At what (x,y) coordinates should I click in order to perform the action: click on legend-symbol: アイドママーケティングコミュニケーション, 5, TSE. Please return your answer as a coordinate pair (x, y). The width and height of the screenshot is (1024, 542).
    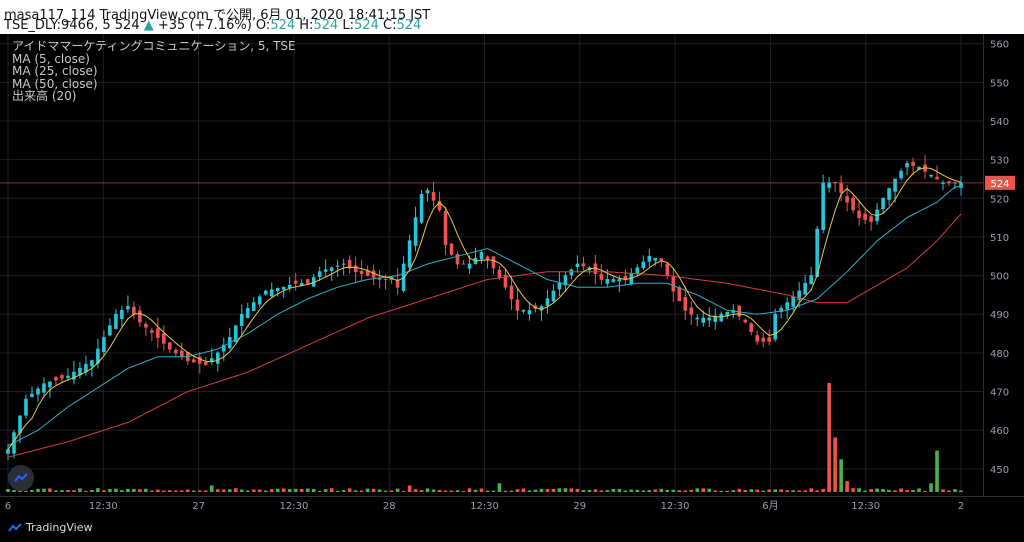
    Looking at the image, I should click on (154, 46).